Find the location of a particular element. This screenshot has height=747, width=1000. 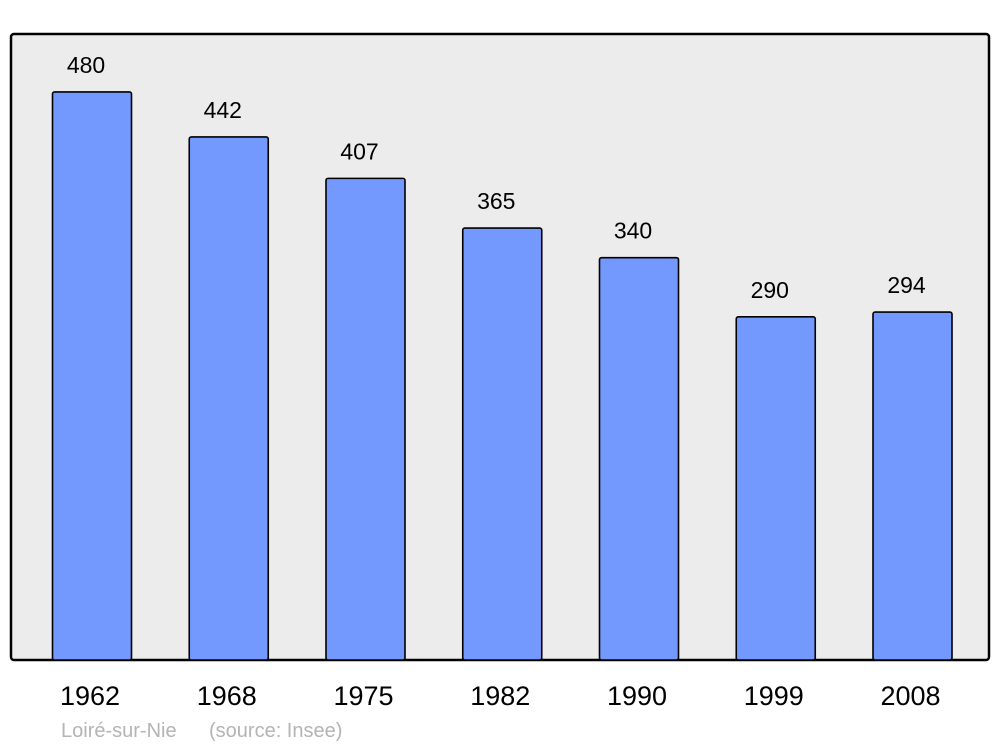

data-label-1999: 290 is located at coordinates (770, 290).